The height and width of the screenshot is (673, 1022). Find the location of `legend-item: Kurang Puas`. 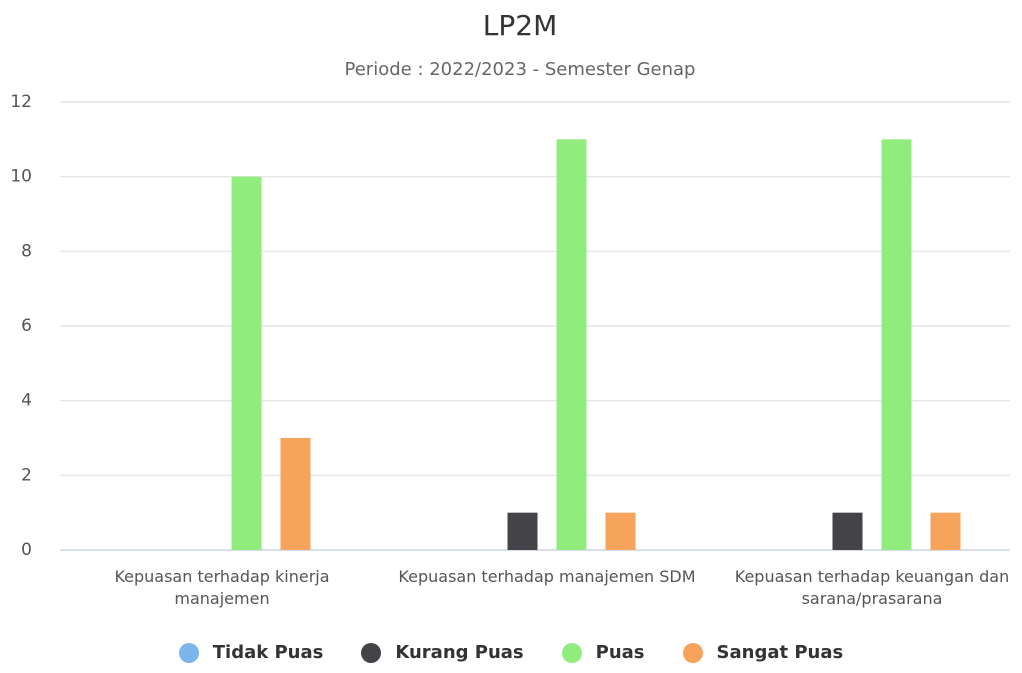

legend-item: Kurang Puas is located at coordinates (442, 652).